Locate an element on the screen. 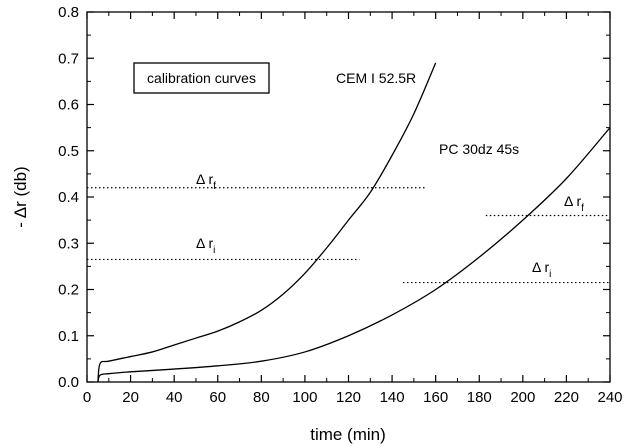 The image size is (632, 446). ref-label-3-main: Δ r is located at coordinates (540, 267).